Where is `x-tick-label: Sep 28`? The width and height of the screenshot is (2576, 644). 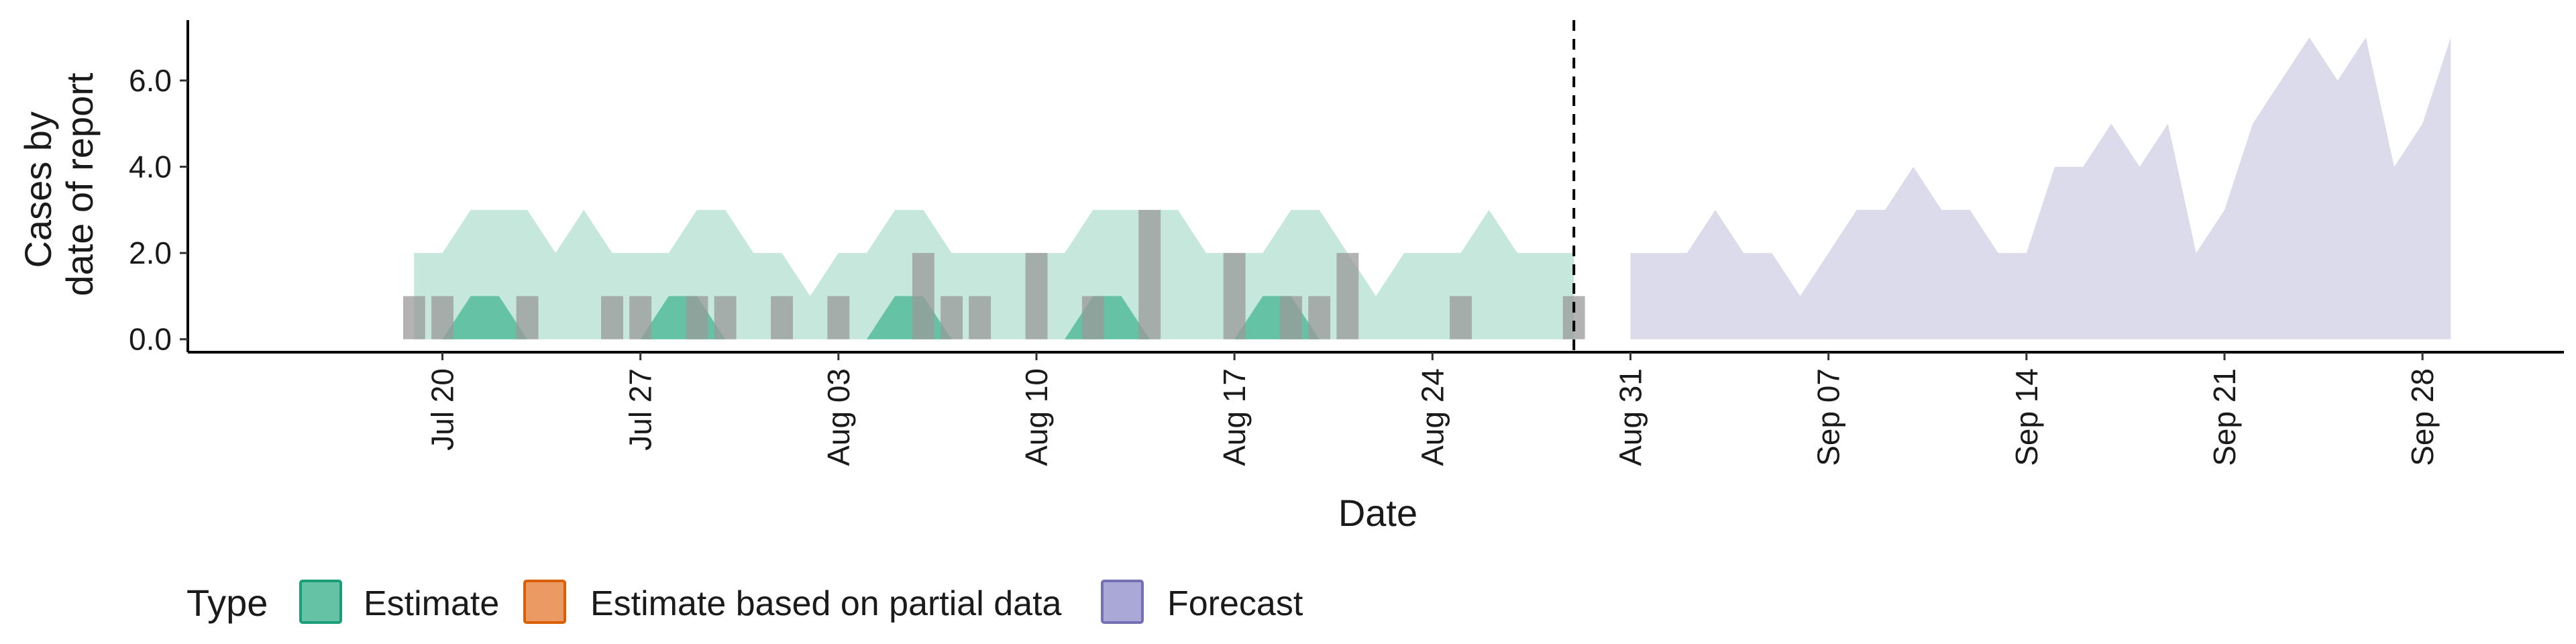
x-tick-label: Sep 28 is located at coordinates (2422, 417).